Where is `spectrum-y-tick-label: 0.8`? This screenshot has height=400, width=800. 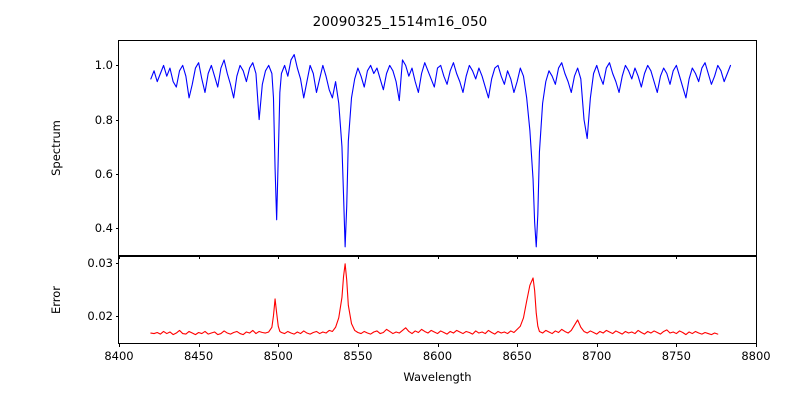
spectrum-y-tick-label: 0.8 is located at coordinates (103, 119).